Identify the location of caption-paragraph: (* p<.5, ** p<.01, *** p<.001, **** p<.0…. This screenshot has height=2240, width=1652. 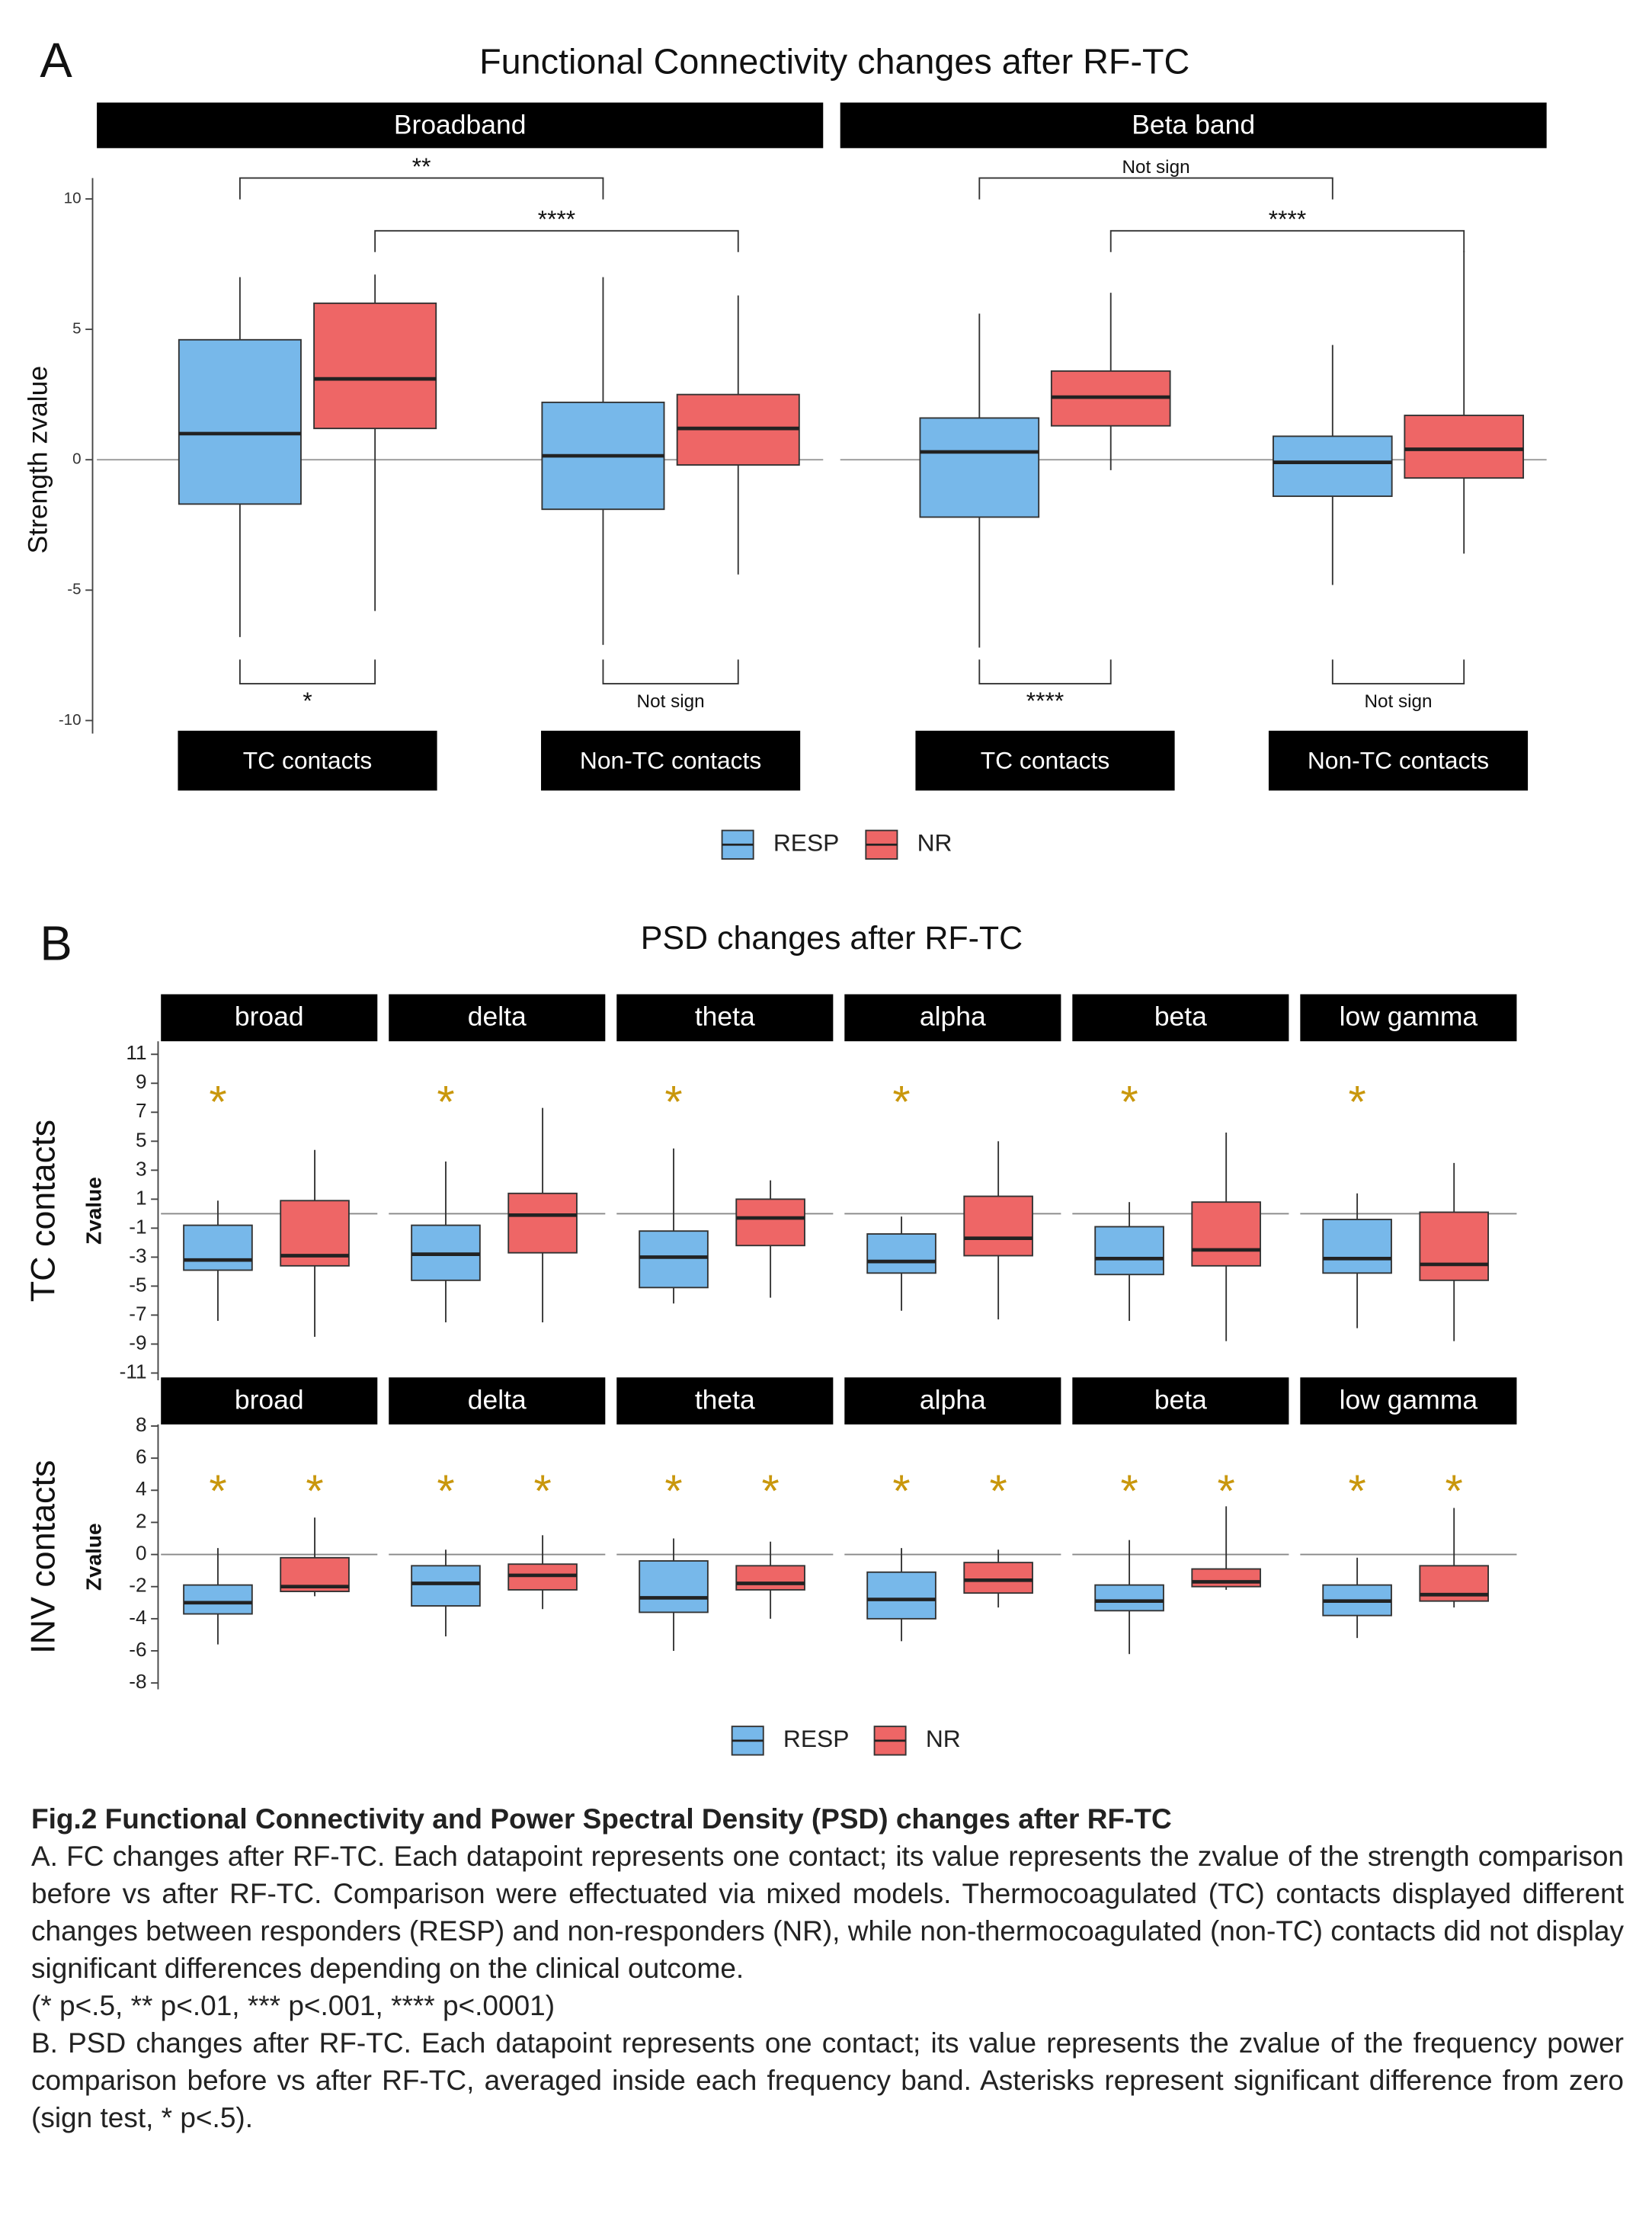
(293, 2006).